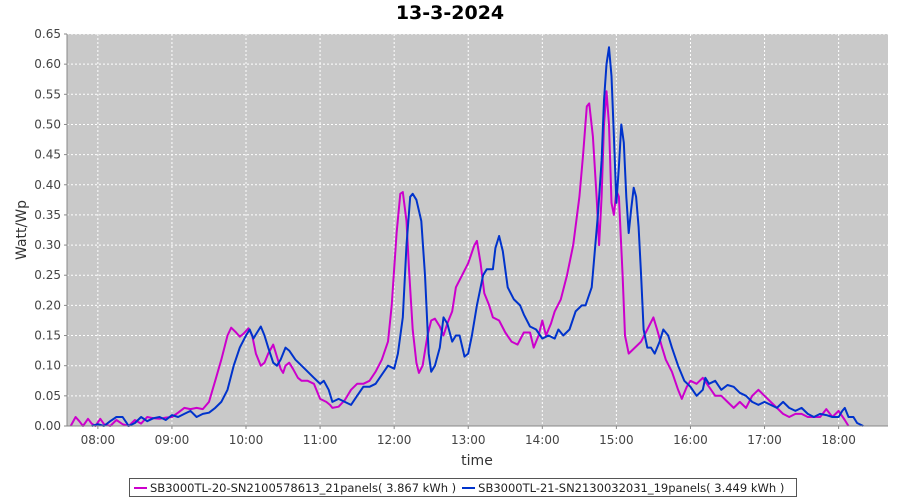  What do you see at coordinates (246, 440) in the screenshot?
I see `x-tick-label: 10:00` at bounding box center [246, 440].